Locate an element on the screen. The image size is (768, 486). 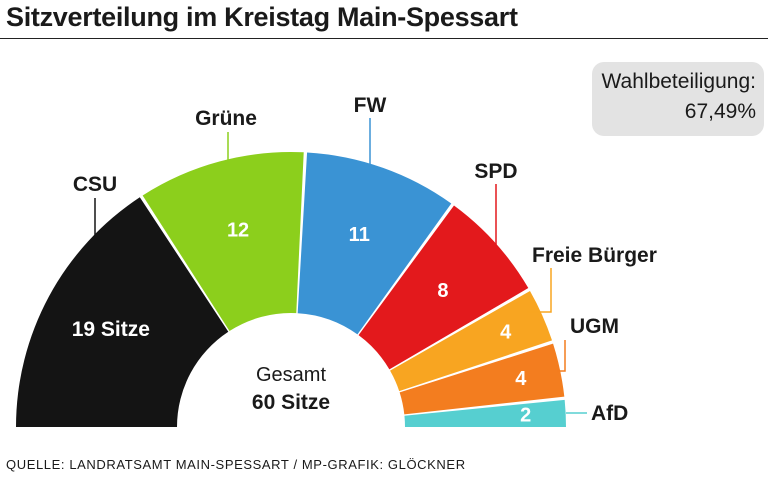
value-label-6: 2 is located at coordinates (525, 416).